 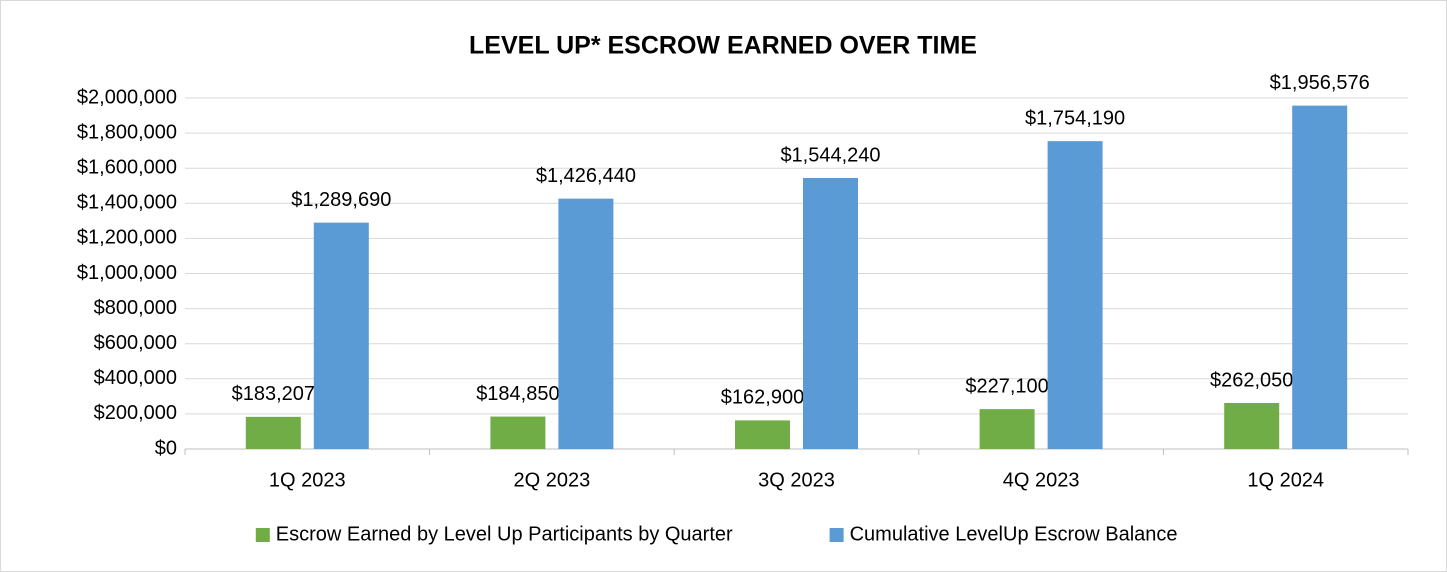 What do you see at coordinates (762, 398) in the screenshot?
I see `data-label: $162,900` at bounding box center [762, 398].